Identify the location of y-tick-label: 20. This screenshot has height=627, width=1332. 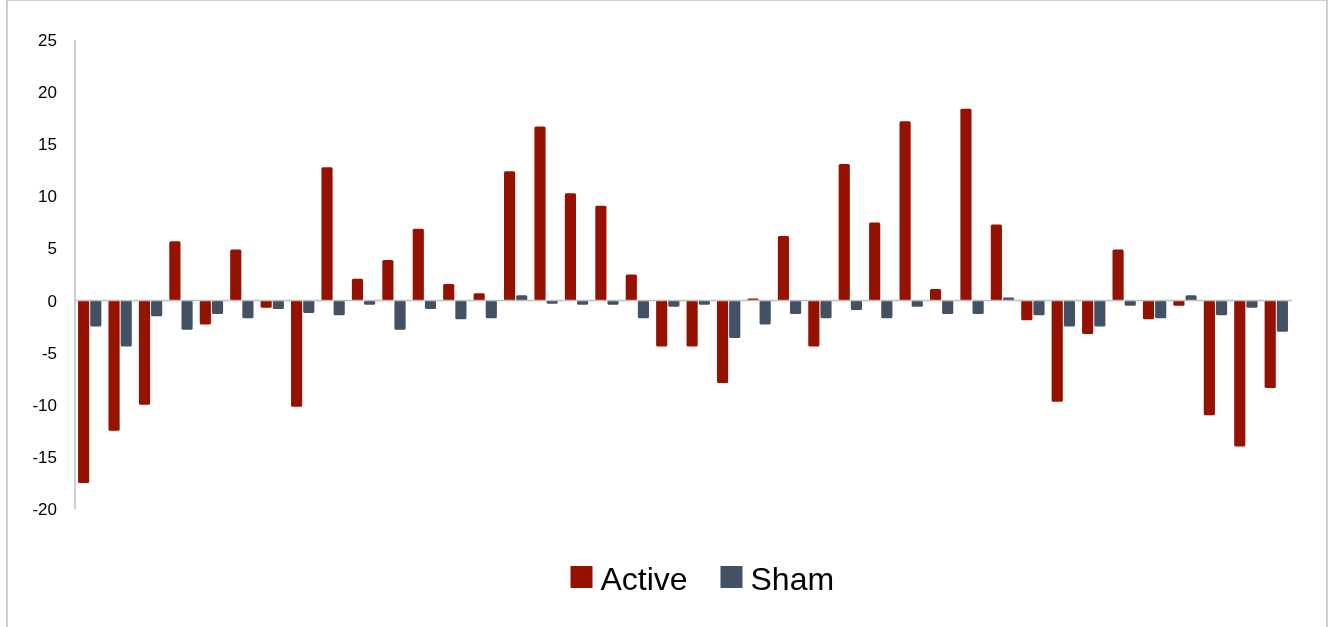
(47, 93).